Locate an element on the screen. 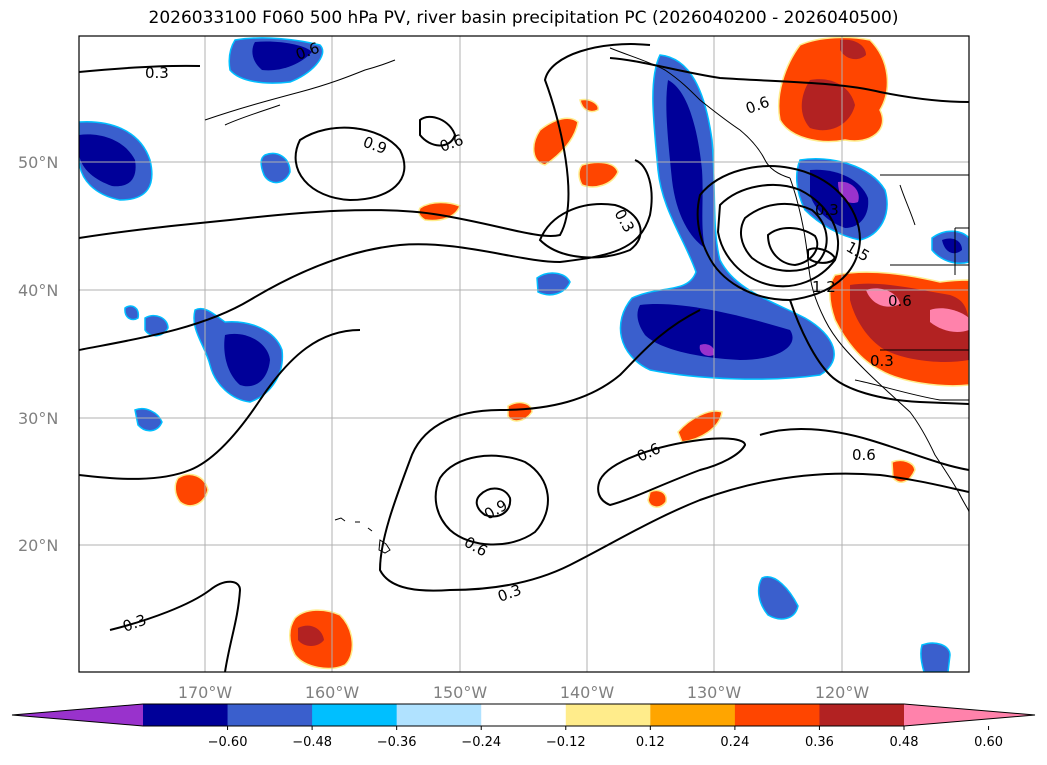 The width and height of the screenshot is (1047, 765). colorbar-tick-label: 0.12 is located at coordinates (650, 742).